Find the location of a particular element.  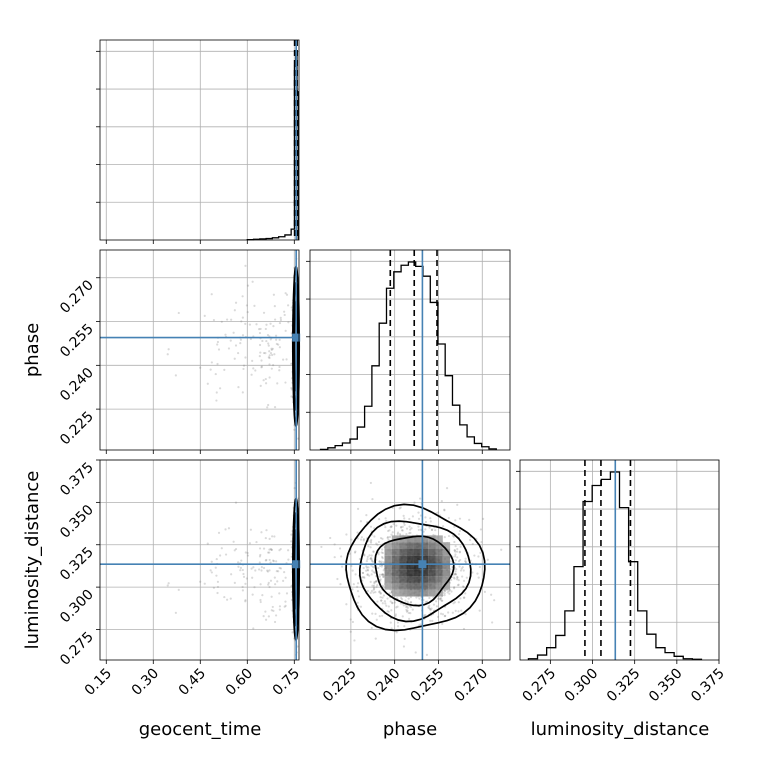

x-axis-label-phase: phase is located at coordinates (410, 729).